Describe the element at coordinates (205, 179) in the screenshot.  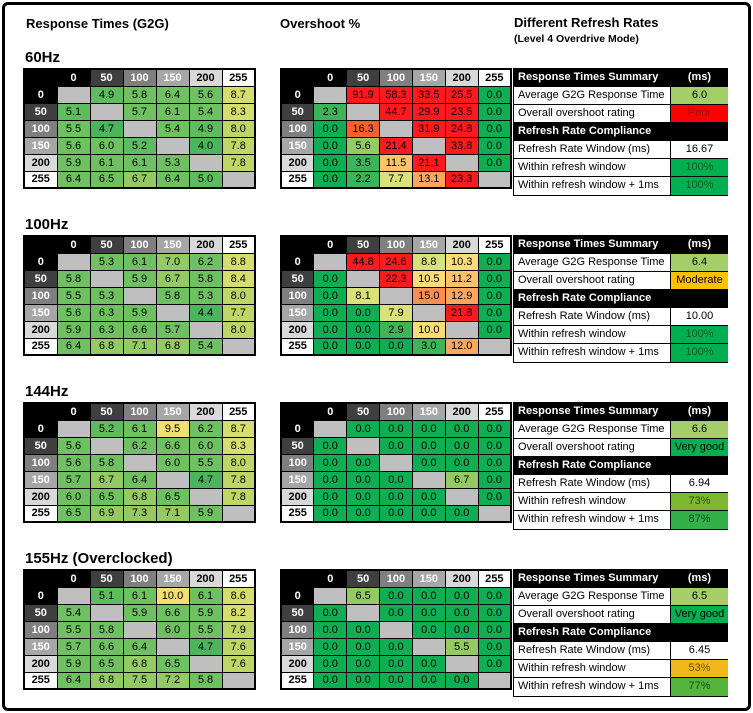
I see `matrix-cell: 5.0` at that location.